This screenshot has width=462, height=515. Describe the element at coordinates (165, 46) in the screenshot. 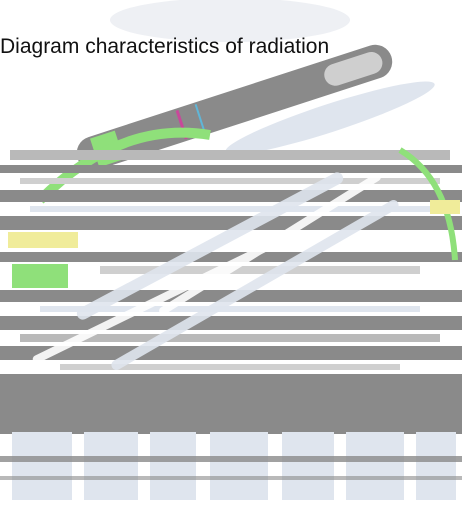

I see `page-title: Diagram characteristics of radiation` at that location.